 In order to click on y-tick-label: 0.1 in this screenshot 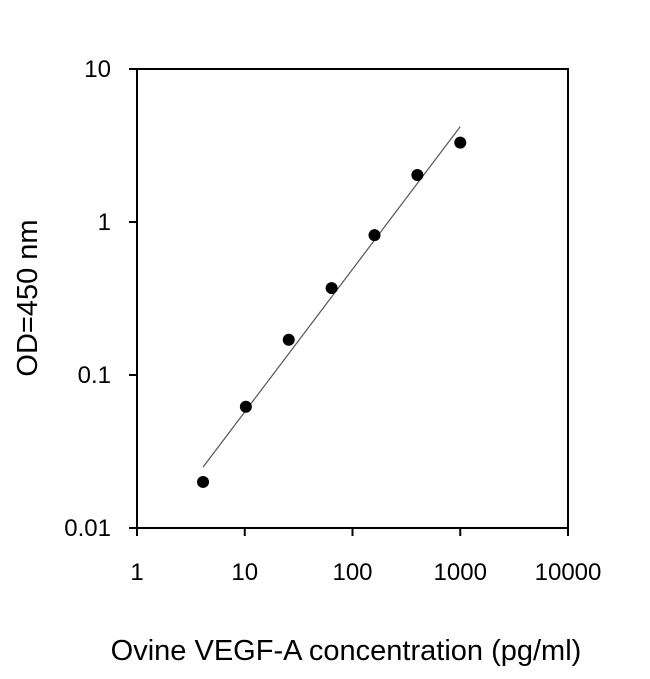, I will do `click(94, 375)`.